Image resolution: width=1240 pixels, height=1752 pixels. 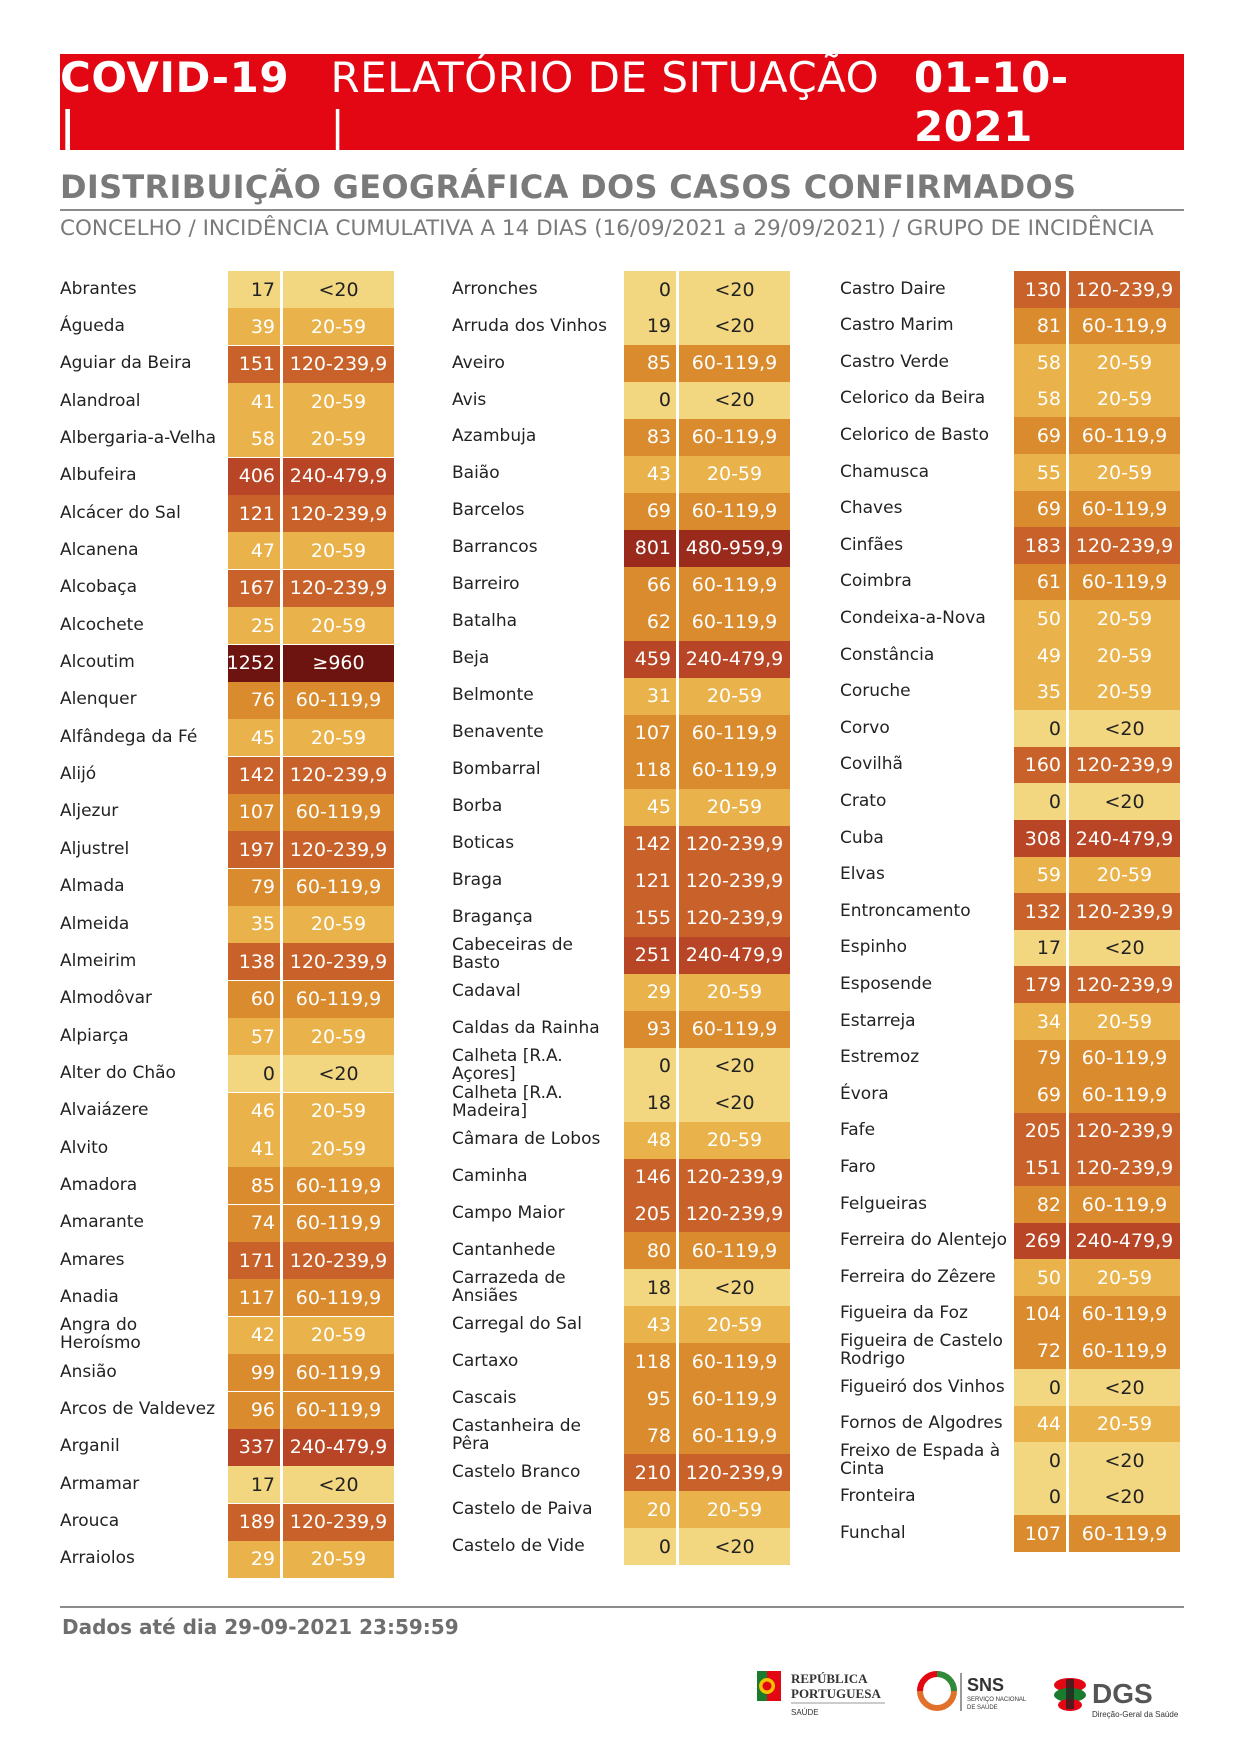 I want to click on incidence-value: 151, so click(x=254, y=364).